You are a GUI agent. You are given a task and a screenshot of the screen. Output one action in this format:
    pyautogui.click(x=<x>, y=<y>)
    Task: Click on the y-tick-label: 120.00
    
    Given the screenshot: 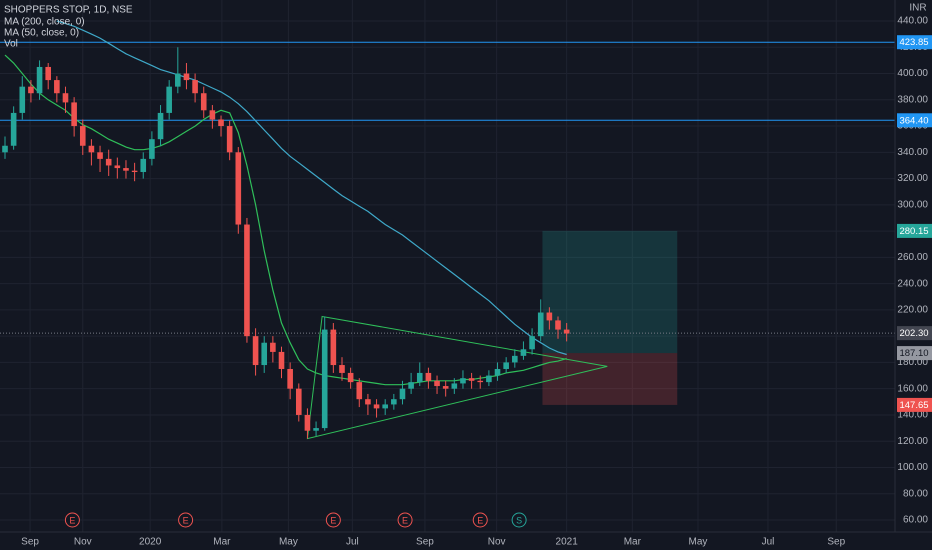 What is the action you would take?
    pyautogui.click(x=912, y=441)
    